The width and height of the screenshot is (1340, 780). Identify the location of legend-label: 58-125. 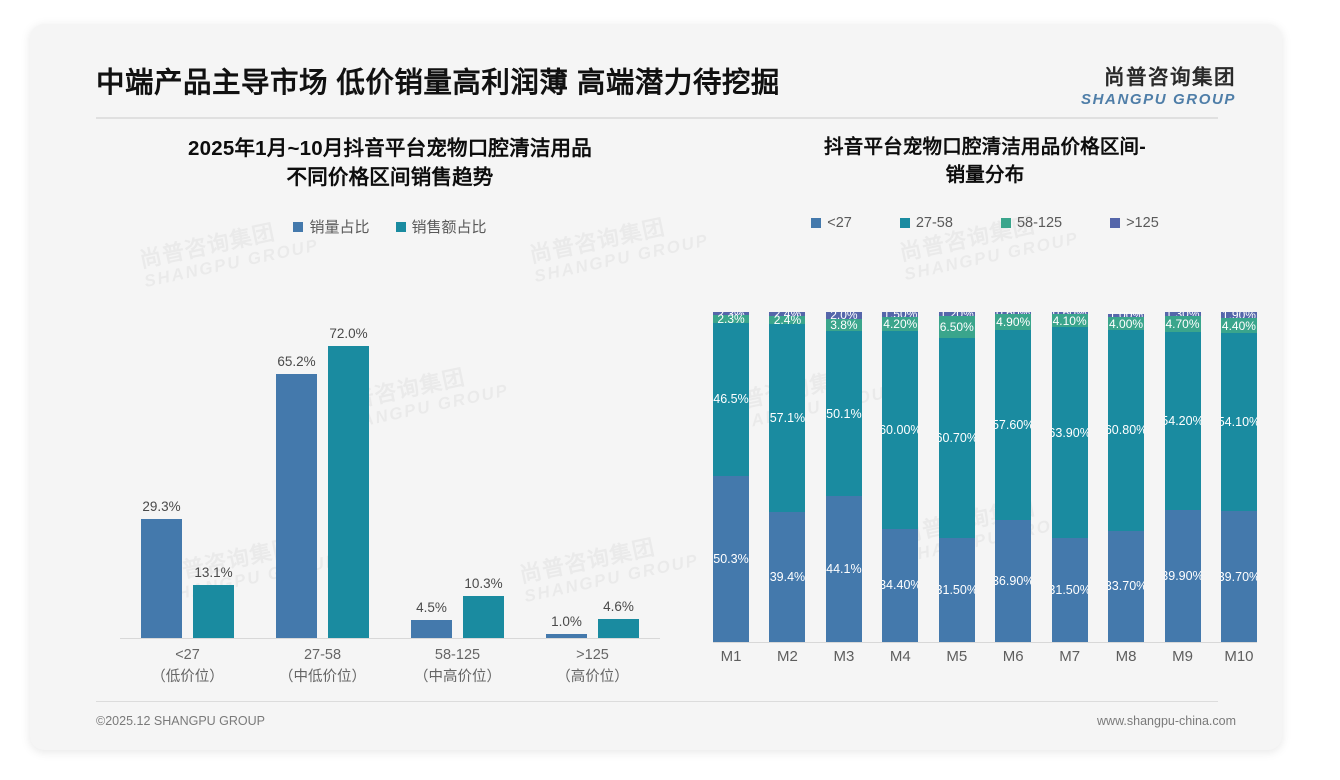
(1039, 223).